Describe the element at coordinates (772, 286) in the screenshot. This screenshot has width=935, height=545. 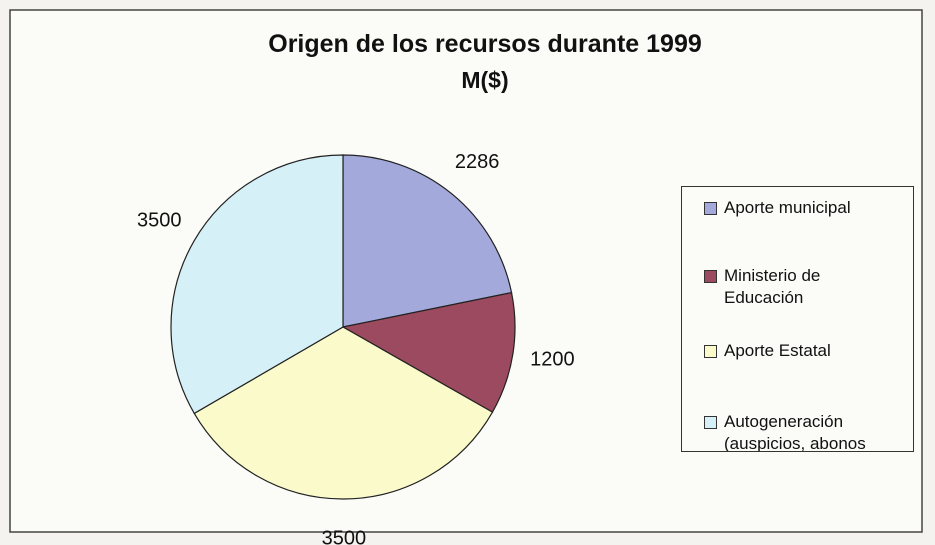
I see `legend-label: Ministerio de Educación` at that location.